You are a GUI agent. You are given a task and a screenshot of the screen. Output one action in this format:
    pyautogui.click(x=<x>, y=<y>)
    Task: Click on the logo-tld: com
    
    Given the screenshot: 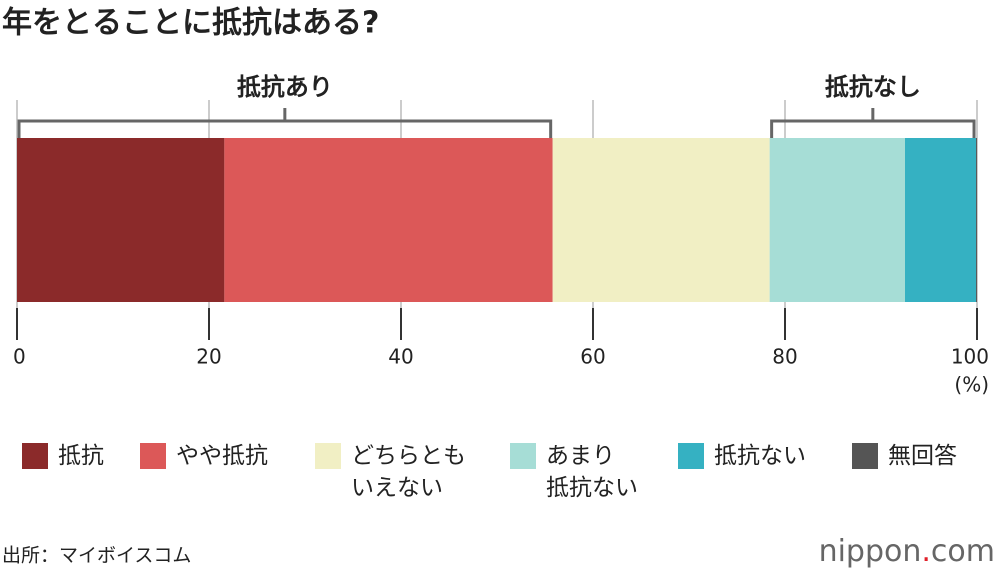 What is the action you would take?
    pyautogui.click(x=963, y=551)
    